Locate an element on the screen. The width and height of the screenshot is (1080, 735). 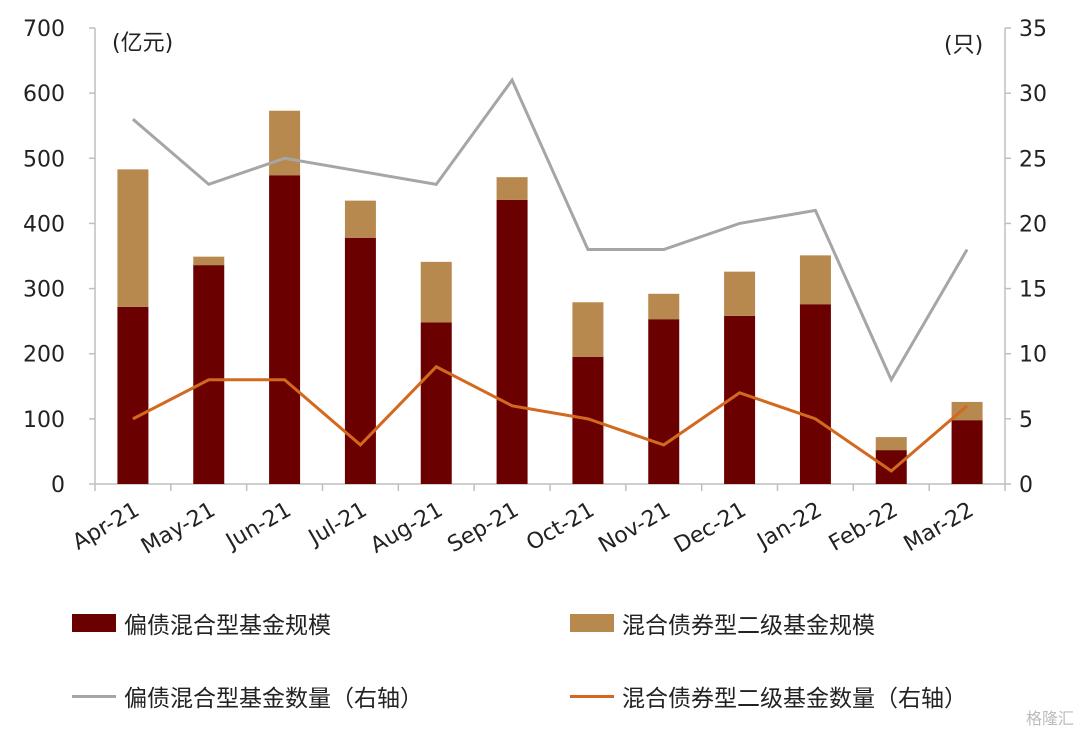
x-tick-label: Nov-21 is located at coordinates (634, 528).